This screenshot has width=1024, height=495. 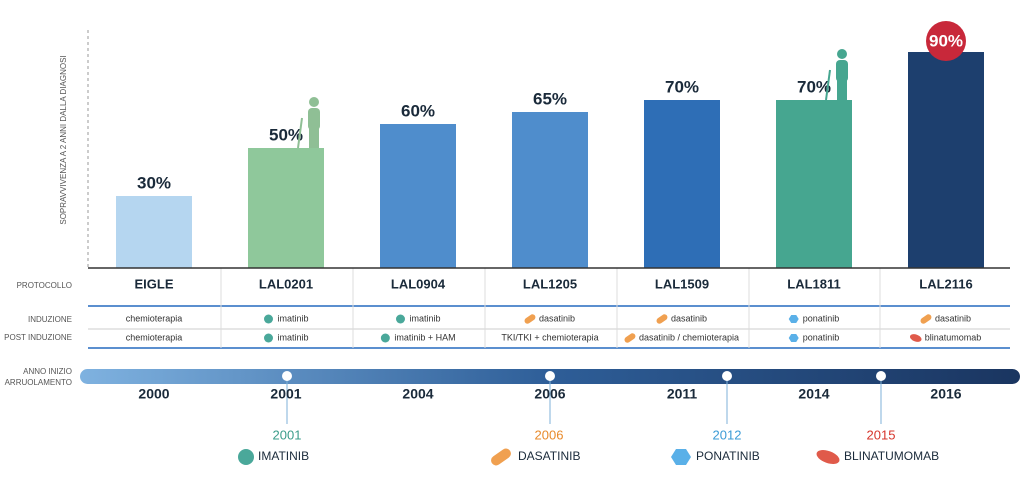 What do you see at coordinates (424, 337) in the screenshot?
I see `cell: imatinib + HAM` at bounding box center [424, 337].